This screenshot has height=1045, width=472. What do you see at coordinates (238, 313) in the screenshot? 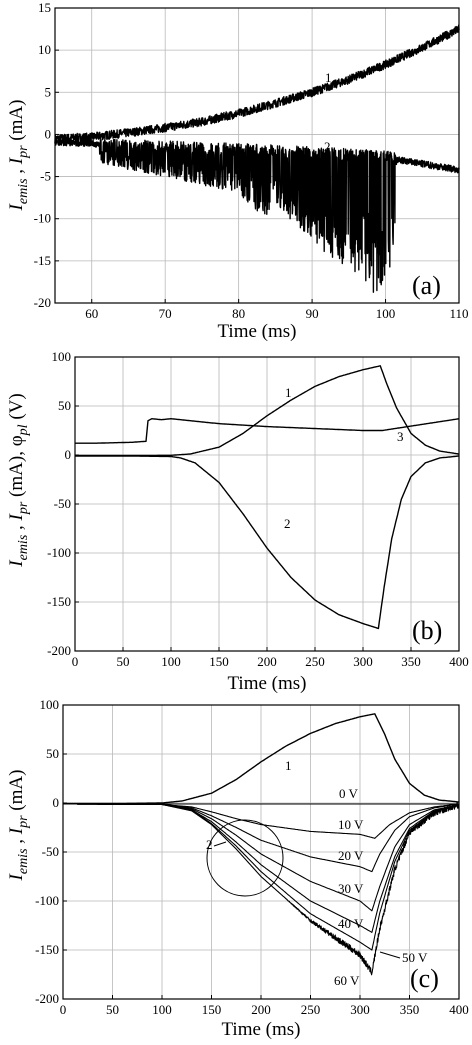
I see `x-tick-label: 80` at bounding box center [238, 313].